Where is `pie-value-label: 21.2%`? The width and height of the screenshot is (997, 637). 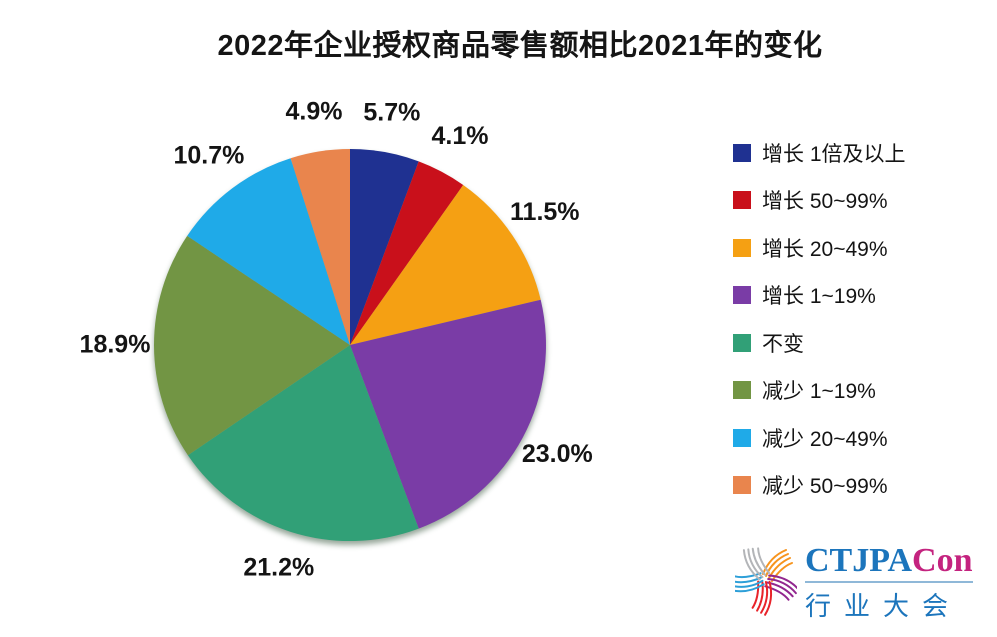
pie-value-label: 21.2% is located at coordinates (278, 568).